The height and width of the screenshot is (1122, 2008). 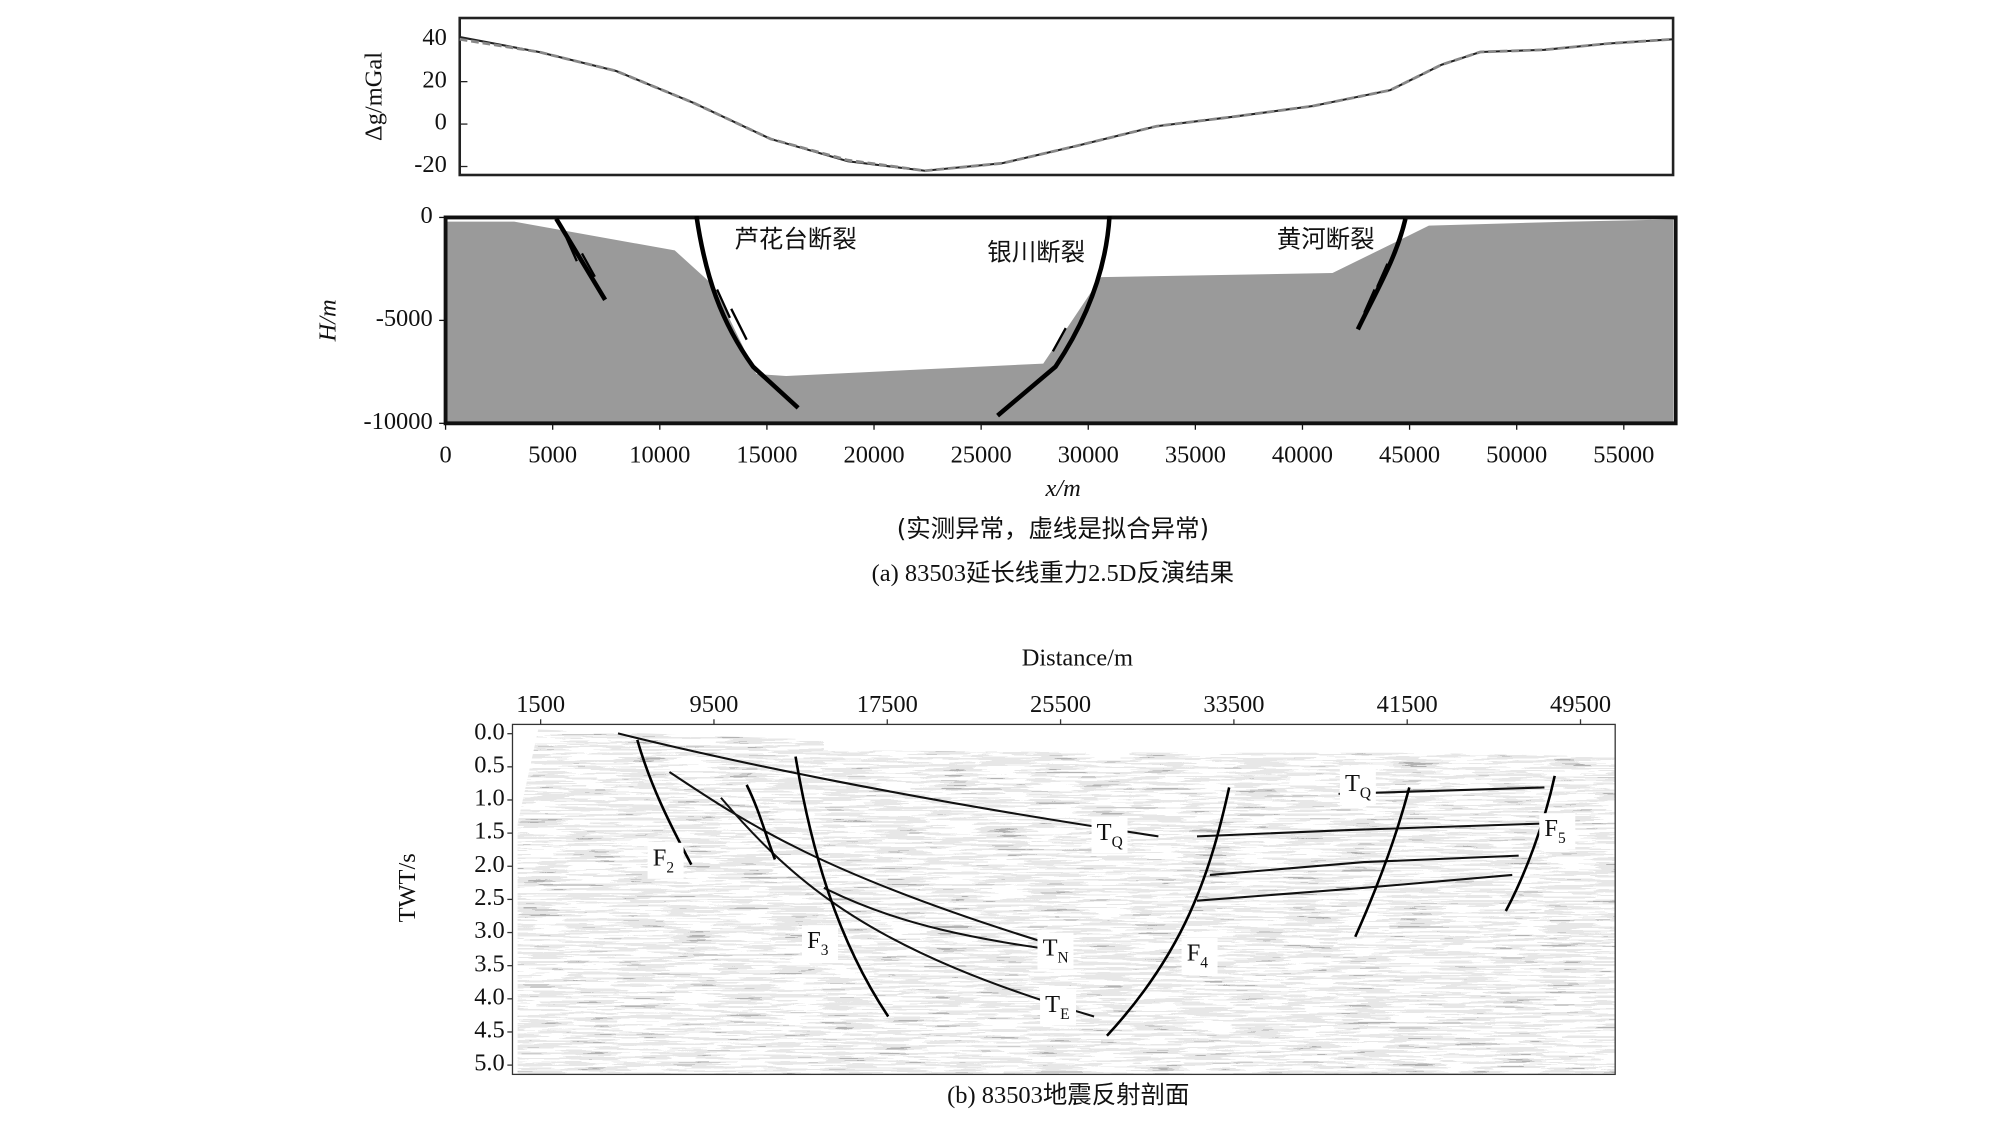 What do you see at coordinates (766, 454) in the screenshot?
I see `x-tick-label: 15000` at bounding box center [766, 454].